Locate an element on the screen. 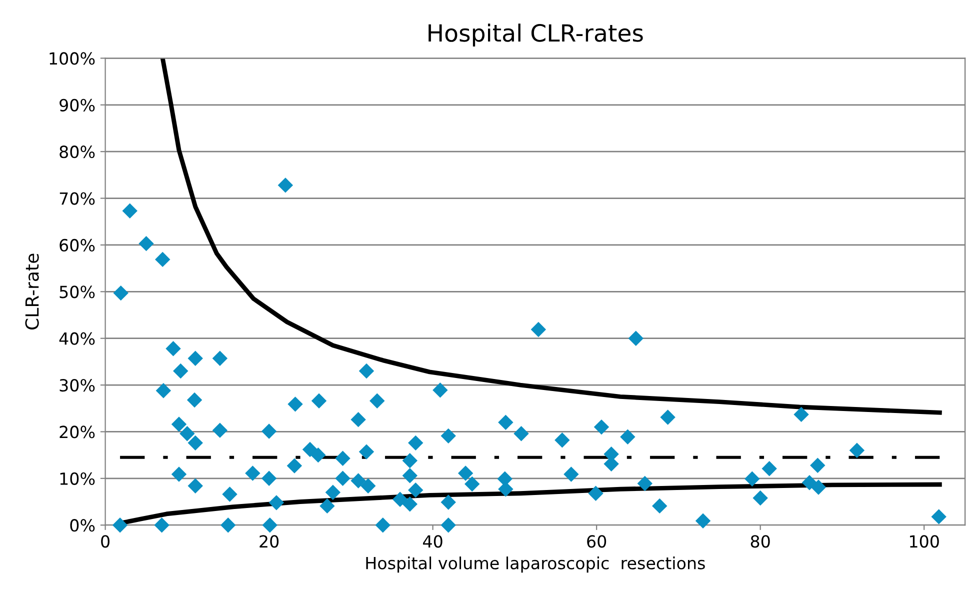  y-tick-label: 60% is located at coordinates (77, 245).